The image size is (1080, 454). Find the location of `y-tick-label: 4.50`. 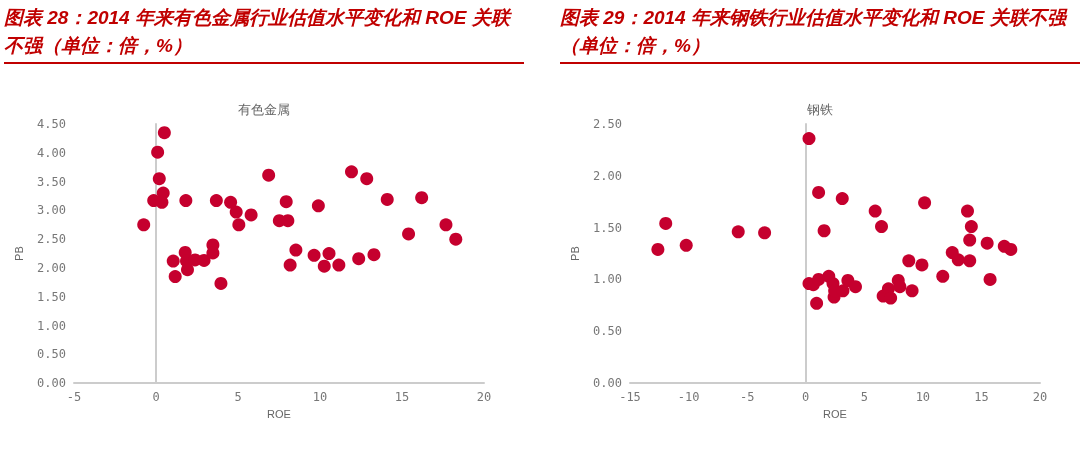

y-tick-label: 4.50 is located at coordinates (51, 124).